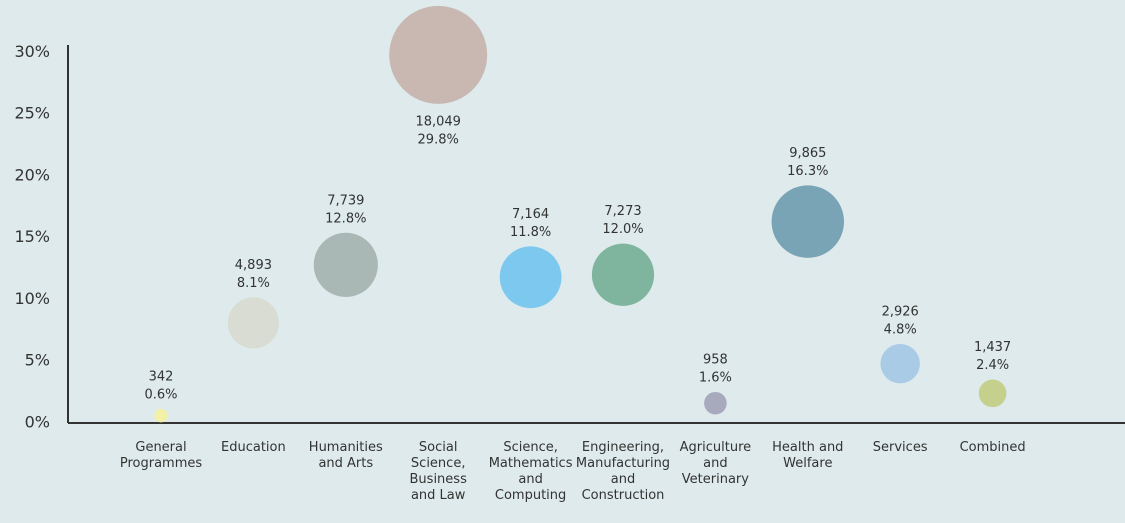 Image resolution: width=1125 pixels, height=523 pixels. Describe the element at coordinates (622, 229) in the screenshot. I see `value-label: 12.0%` at that location.